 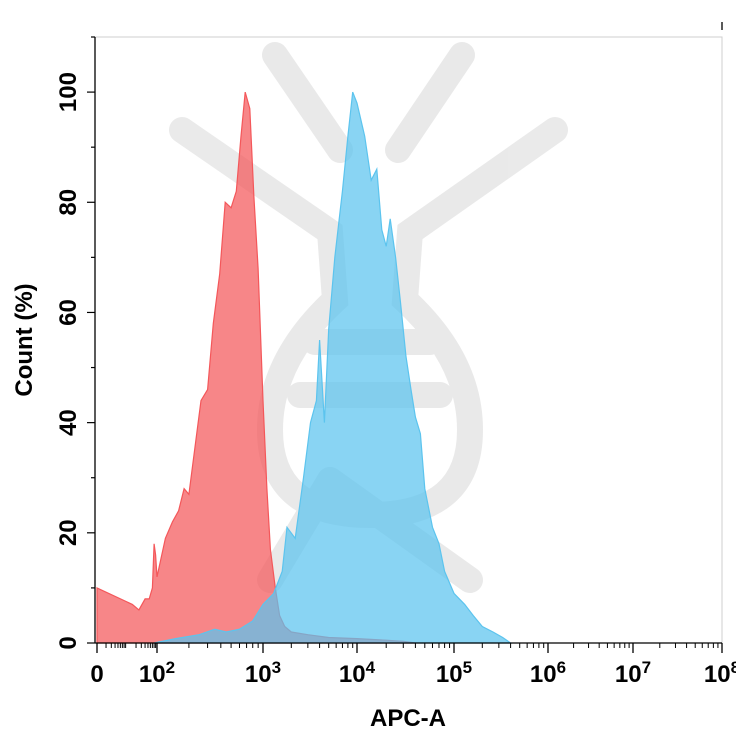 I want to click on y-tick-label: 40, so click(x=68, y=422).